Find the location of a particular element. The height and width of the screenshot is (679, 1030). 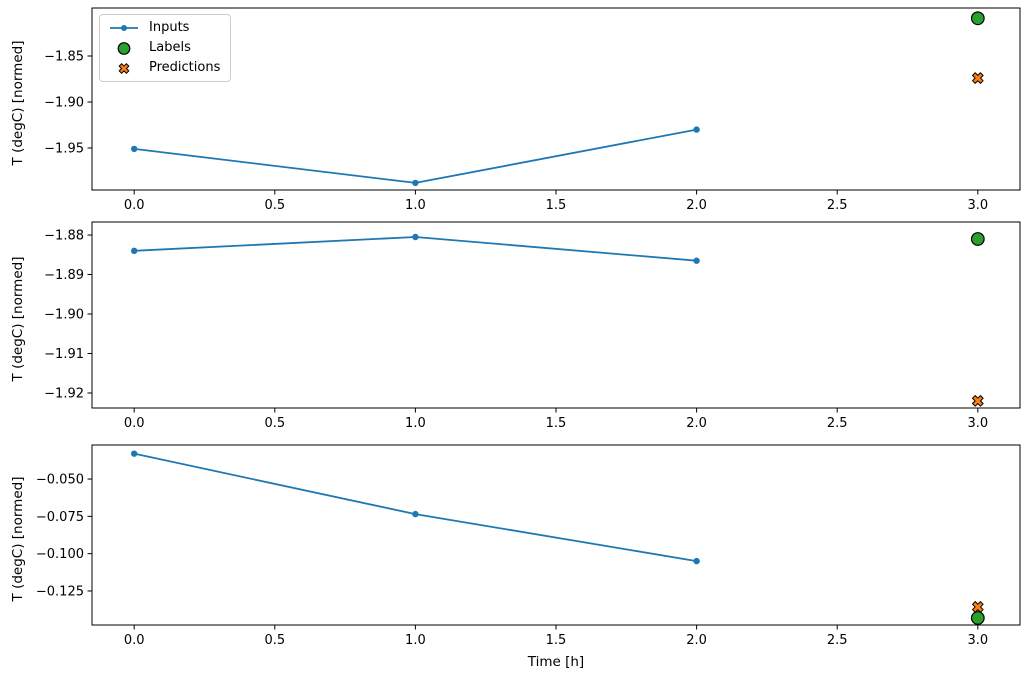

y-tick-label: −1.89 is located at coordinates (64, 275).